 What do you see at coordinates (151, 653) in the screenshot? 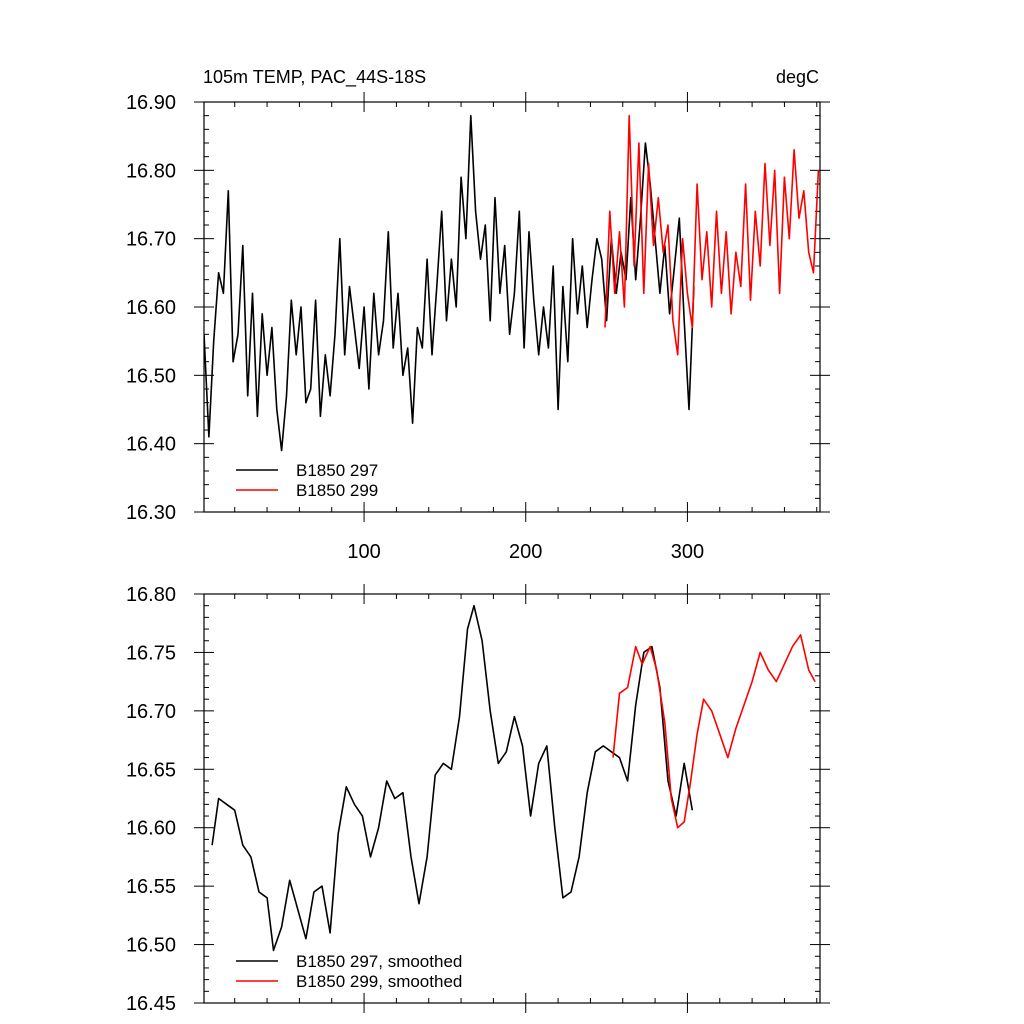
I see `y-tick-label: 16.75` at bounding box center [151, 653].